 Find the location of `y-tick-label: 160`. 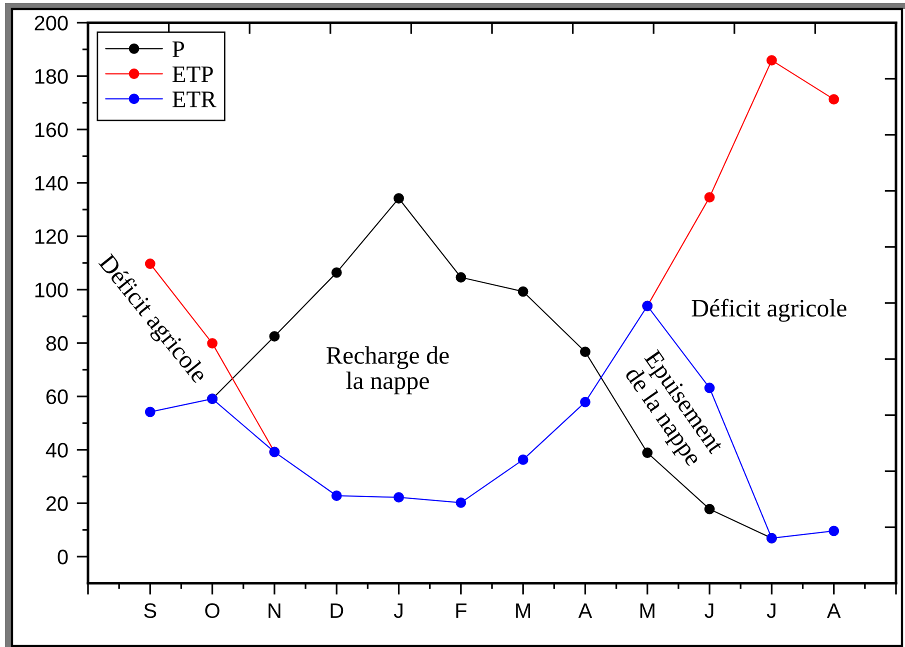

y-tick-label: 160 is located at coordinates (51, 130).